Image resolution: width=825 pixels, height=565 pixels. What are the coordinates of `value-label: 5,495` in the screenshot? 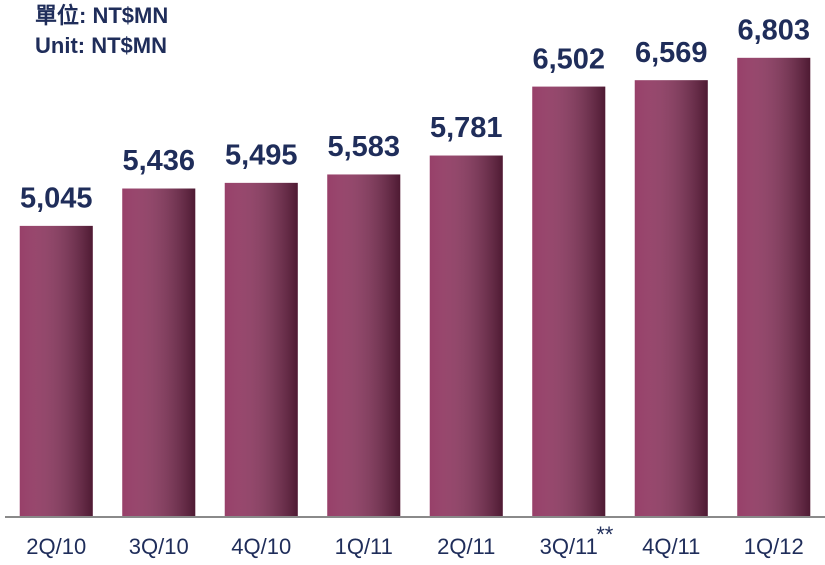 It's located at (261, 156).